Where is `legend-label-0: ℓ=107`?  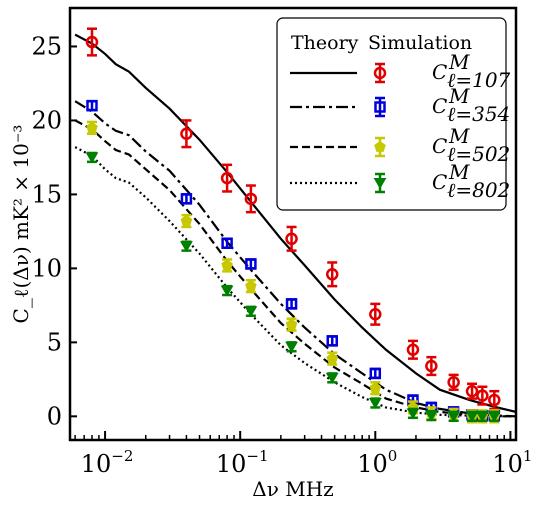
legend-label-0: ℓ=107 is located at coordinates (479, 80).